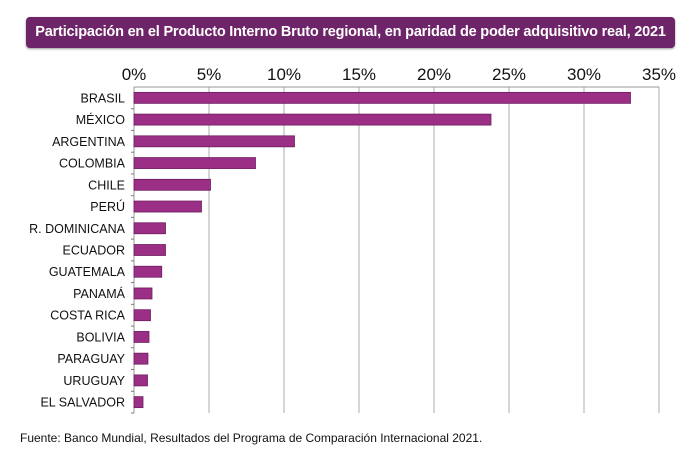 Image resolution: width=700 pixels, height=460 pixels. Describe the element at coordinates (87, 272) in the screenshot. I see `category-label: GUATEMALA` at that location.